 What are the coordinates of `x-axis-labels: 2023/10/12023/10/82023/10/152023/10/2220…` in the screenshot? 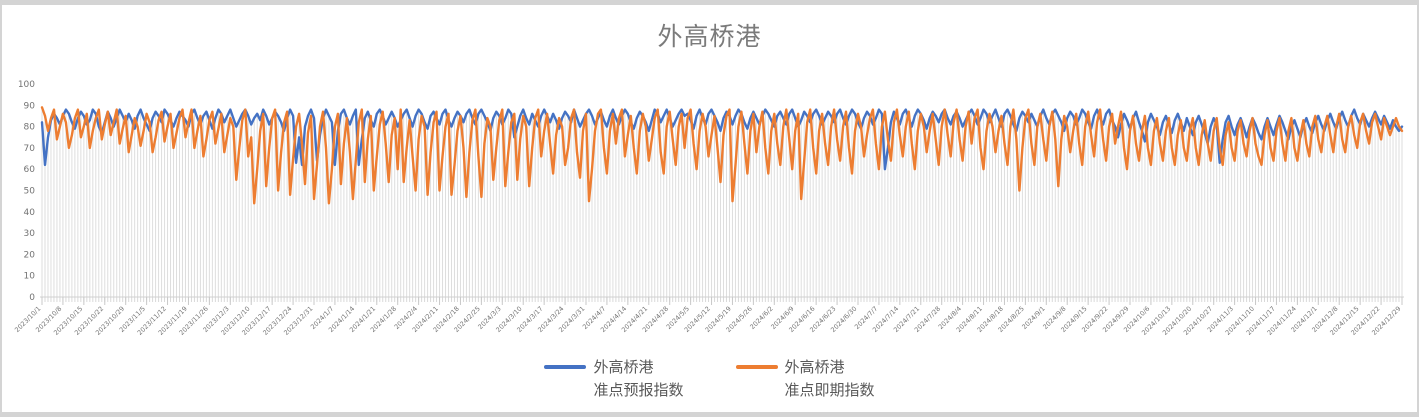 It's located at (708, 317).